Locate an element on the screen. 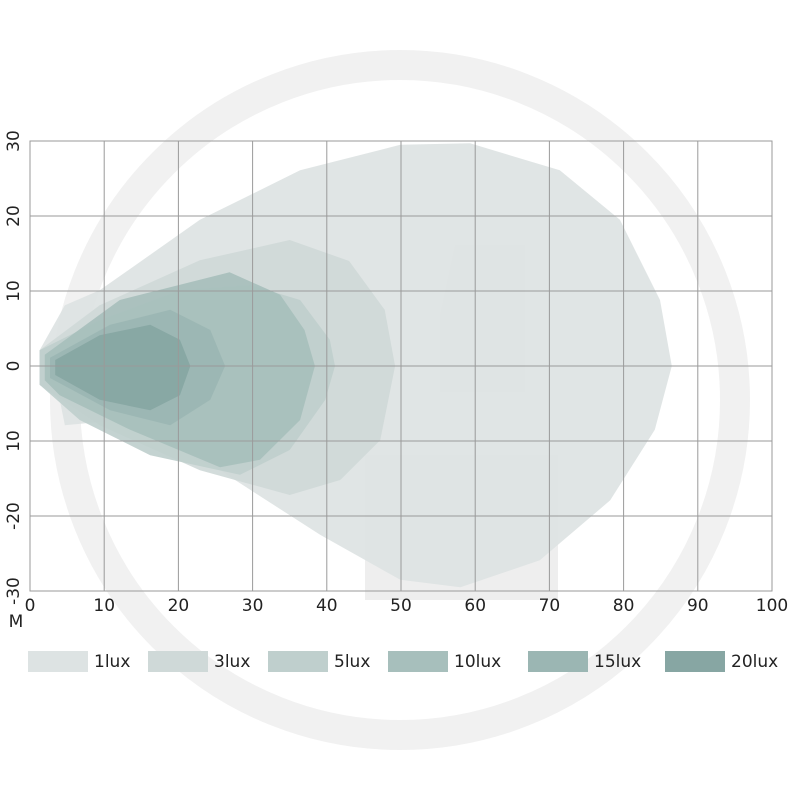  x-tick-label: 60 is located at coordinates (475, 606).